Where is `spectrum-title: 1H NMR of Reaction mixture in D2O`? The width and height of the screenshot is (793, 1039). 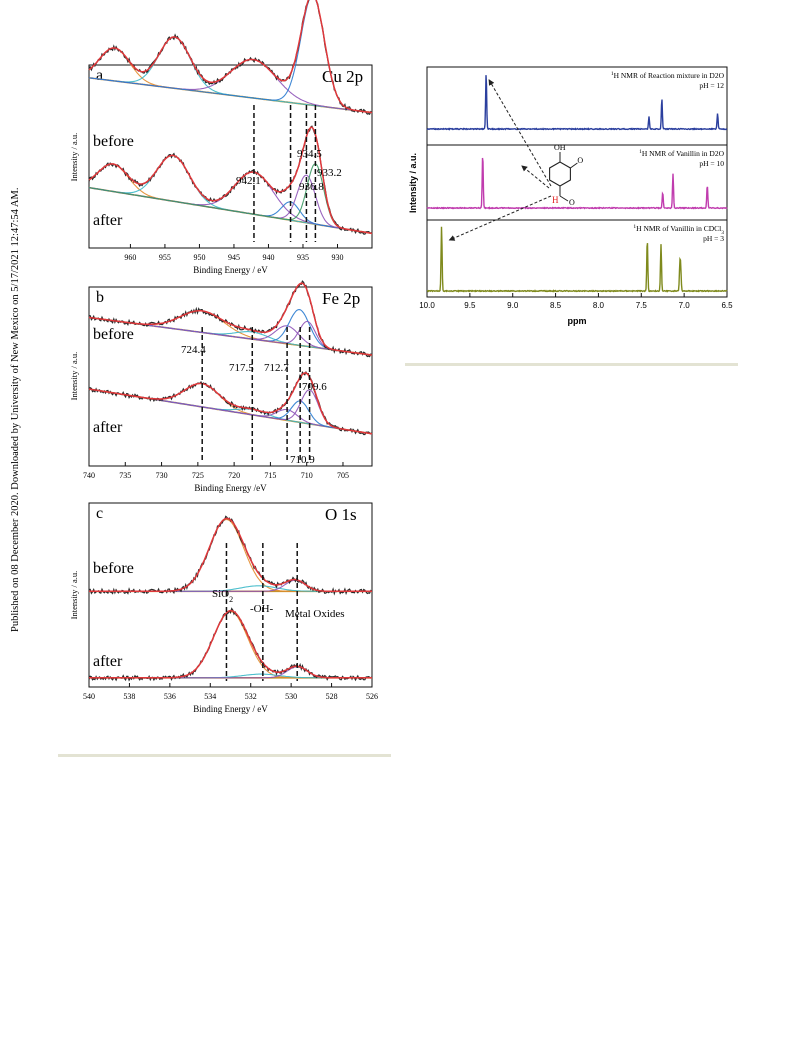 spectrum-title: 1H NMR of Reaction mixture in D2O is located at coordinates (668, 75).